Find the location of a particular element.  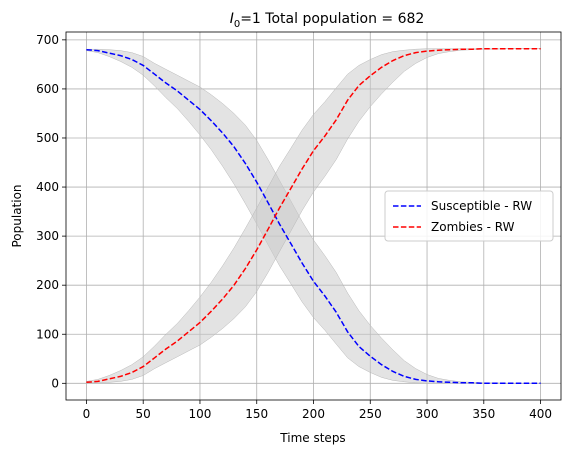

title-subscript: 0 is located at coordinates (237, 24).